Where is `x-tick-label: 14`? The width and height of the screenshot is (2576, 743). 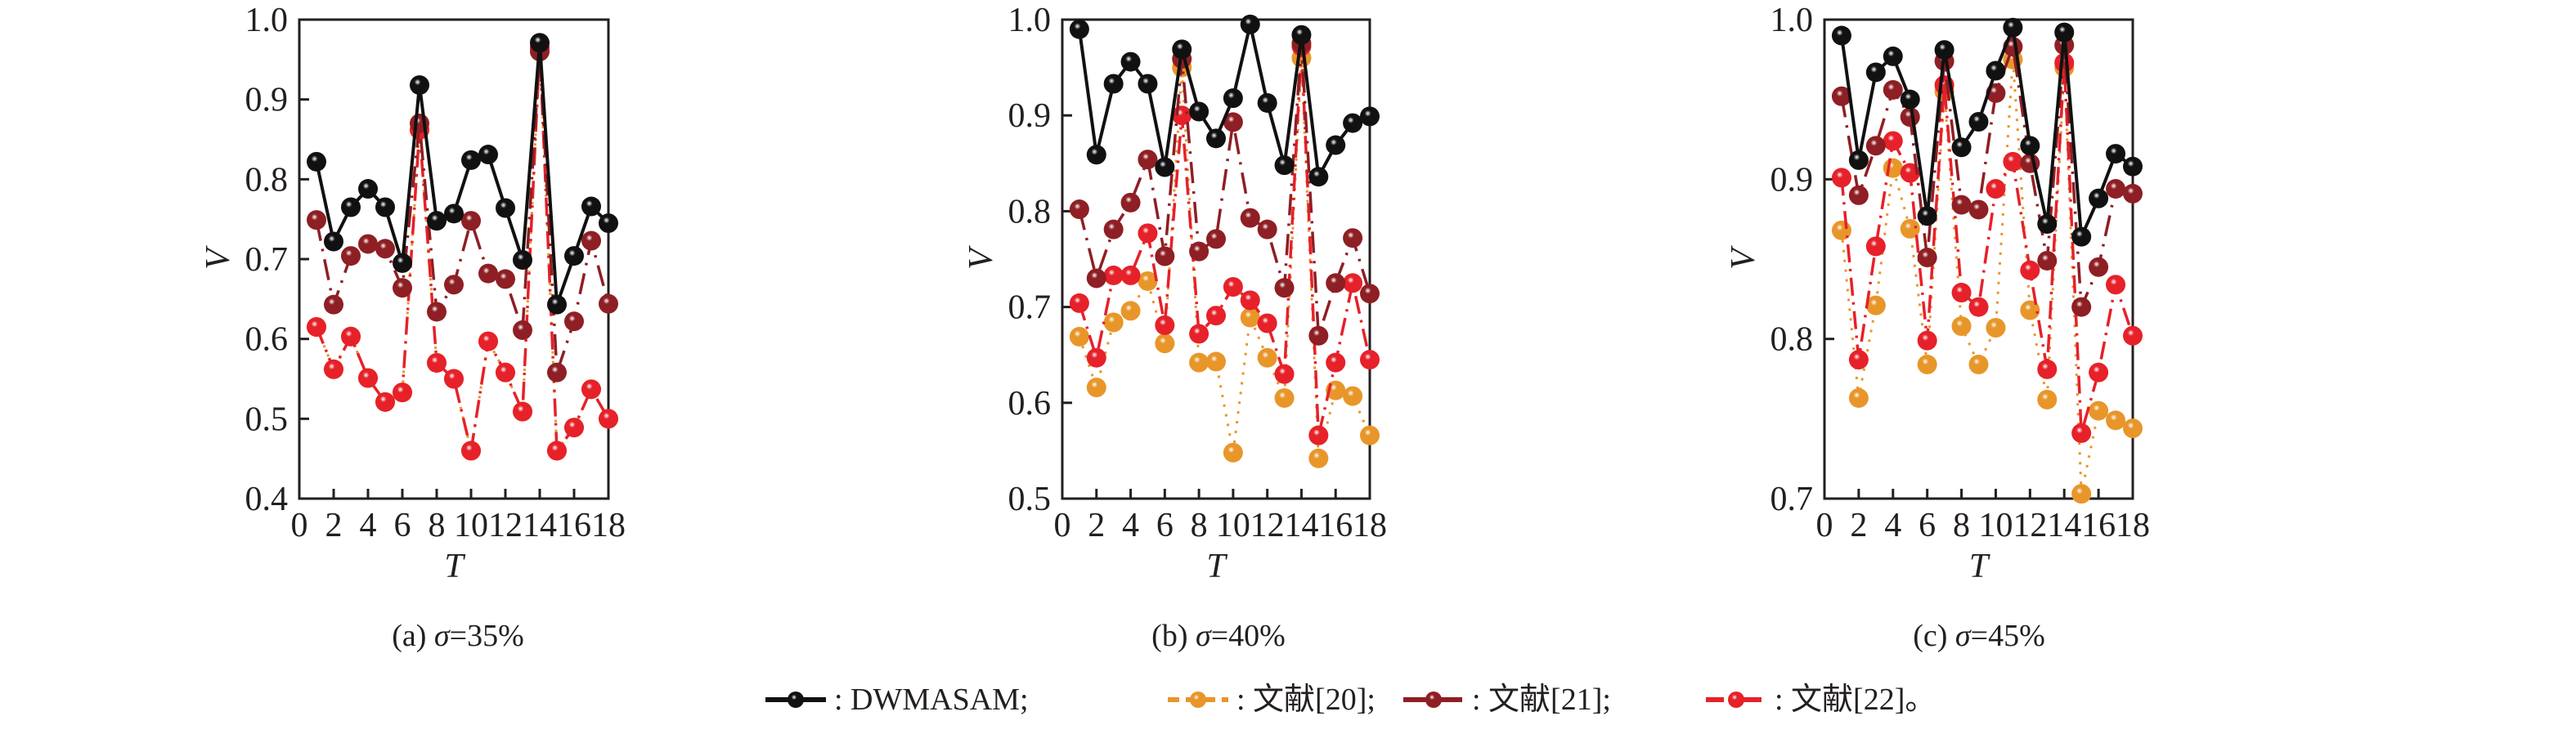 x-tick-label: 14 is located at coordinates (540, 525).